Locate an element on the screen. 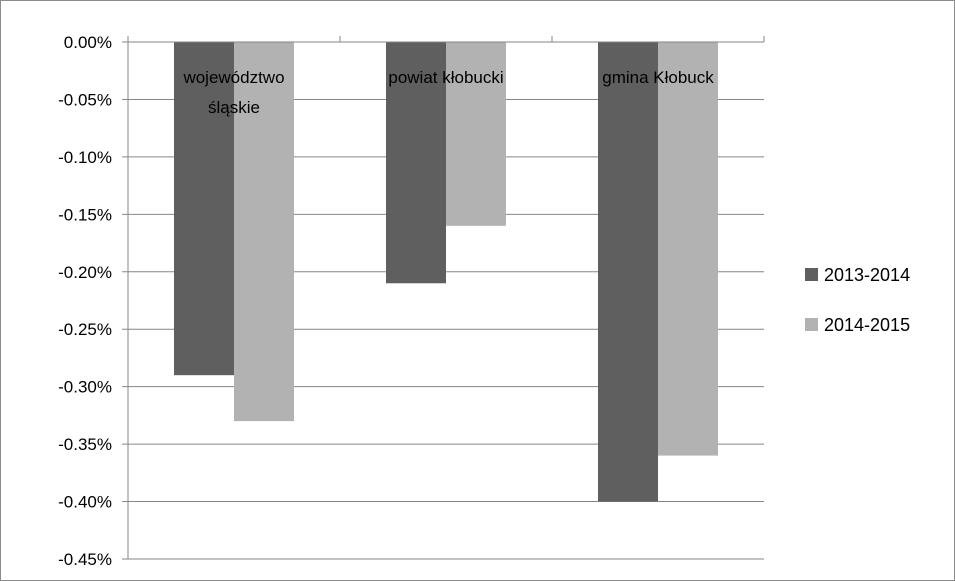  y-tick-label: -0.30% is located at coordinates (85, 387).